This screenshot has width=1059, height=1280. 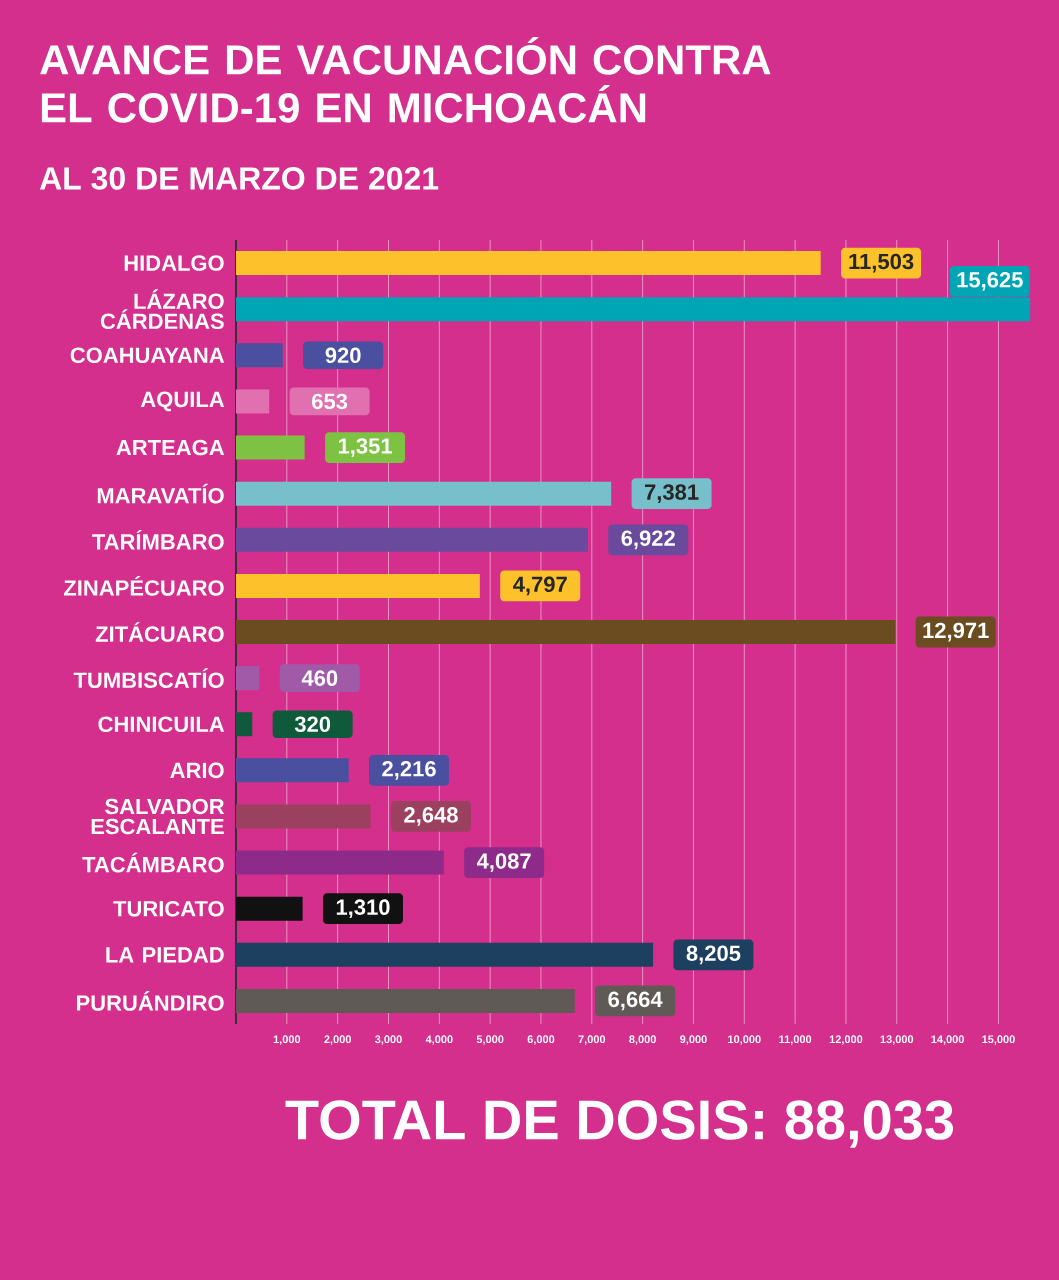 I want to click on y-tick-label: AQUILA, so click(x=182, y=401).